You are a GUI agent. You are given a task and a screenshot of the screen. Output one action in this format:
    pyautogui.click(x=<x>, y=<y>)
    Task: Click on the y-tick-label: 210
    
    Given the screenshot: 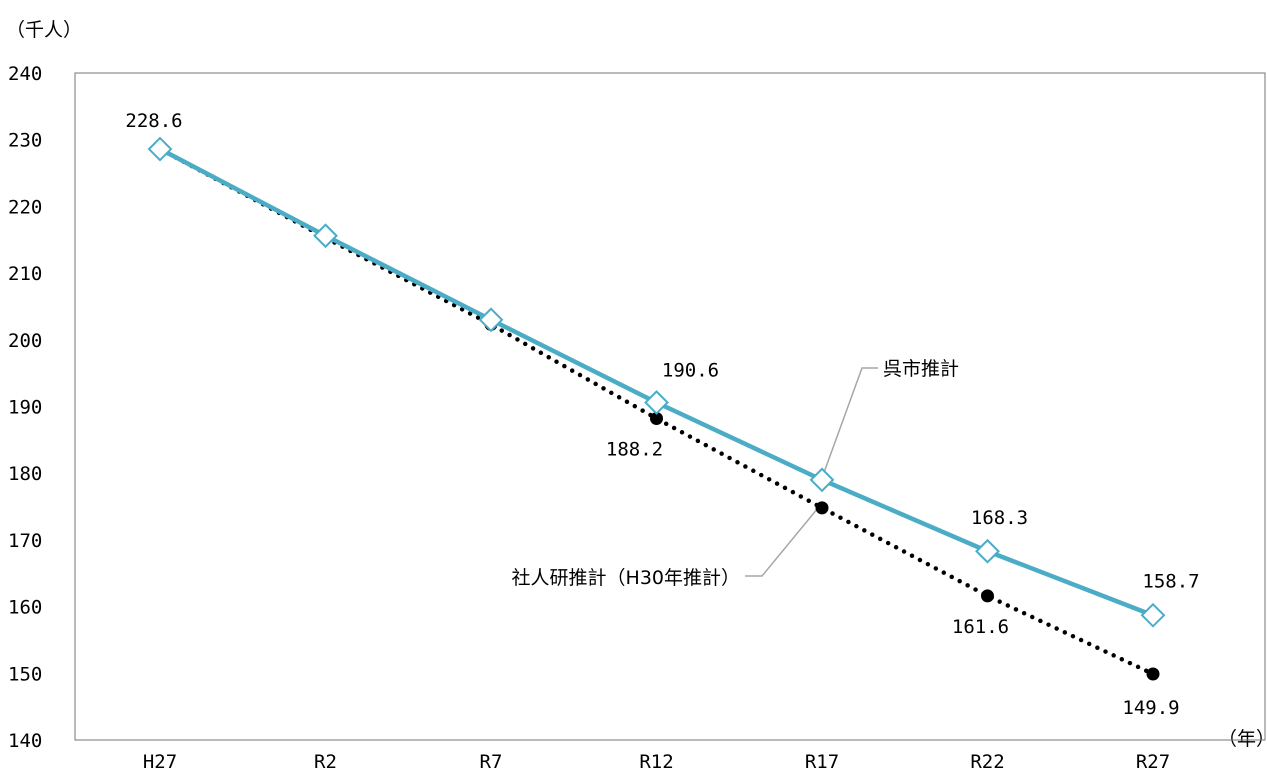 What is the action you would take?
    pyautogui.click(x=25, y=274)
    